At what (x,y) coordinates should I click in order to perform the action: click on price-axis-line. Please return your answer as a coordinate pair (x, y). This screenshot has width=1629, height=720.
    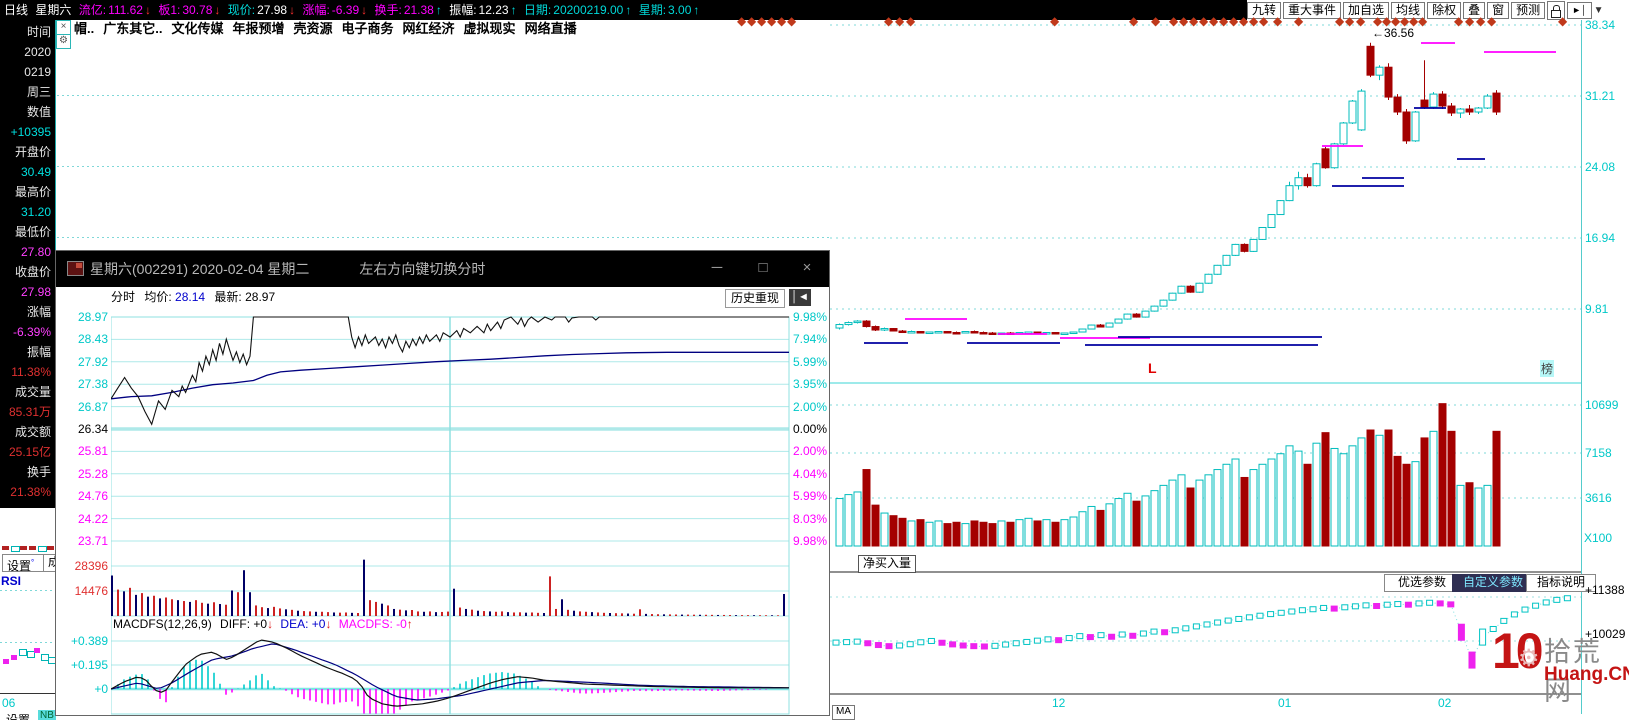
    Looking at the image, I should click on (1581, 367).